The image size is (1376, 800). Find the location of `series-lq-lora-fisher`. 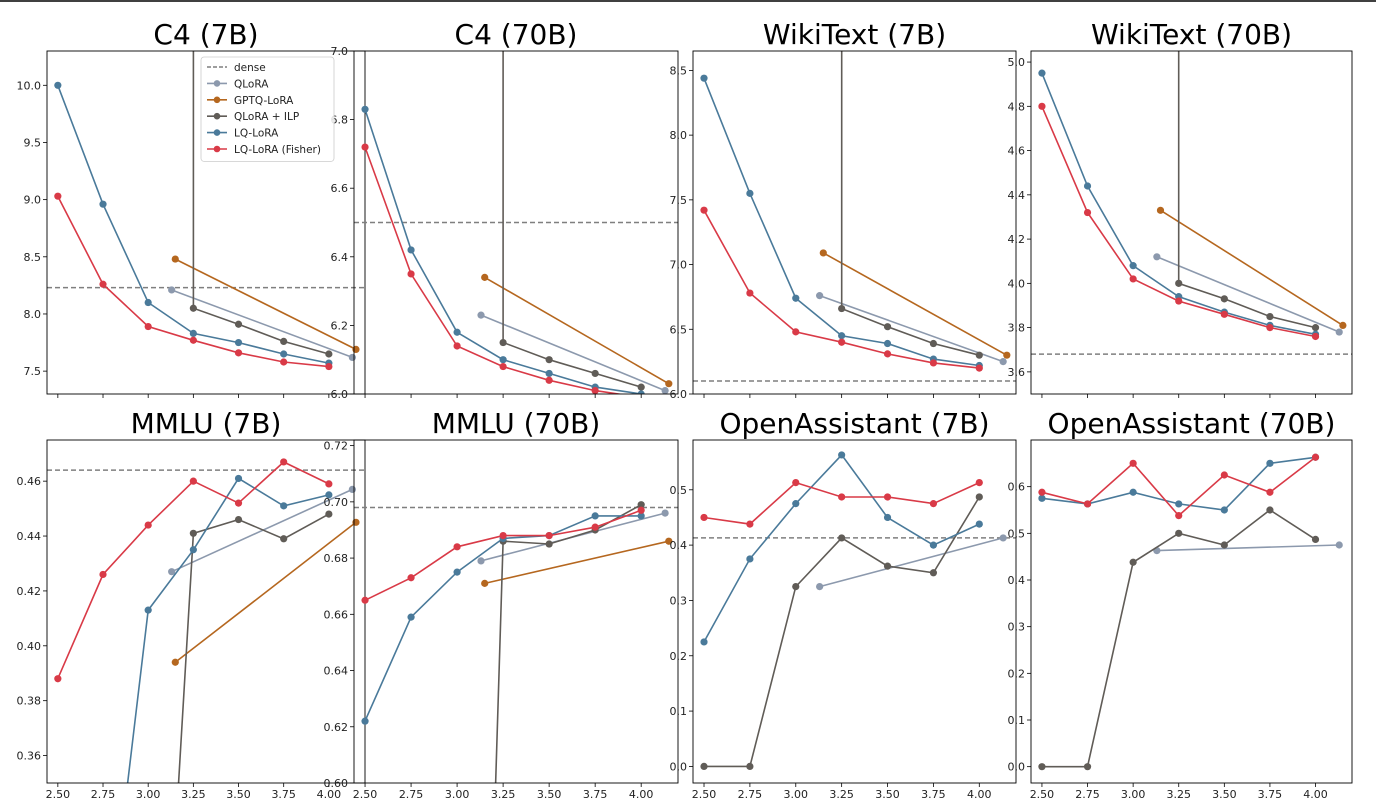

series-lq-lora-fisher is located at coordinates (1179, 486).